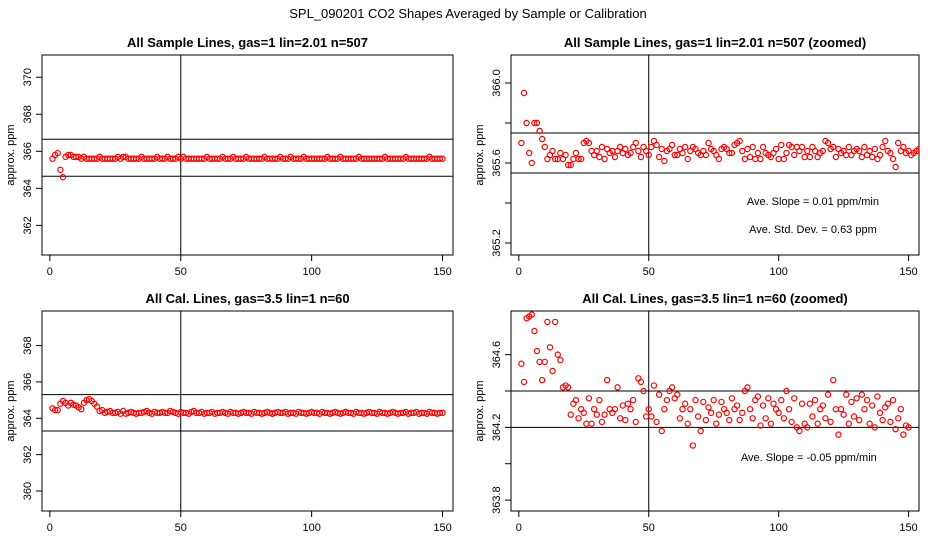  Describe the element at coordinates (28, 114) in the screenshot. I see `y-tick-label: 368` at that location.